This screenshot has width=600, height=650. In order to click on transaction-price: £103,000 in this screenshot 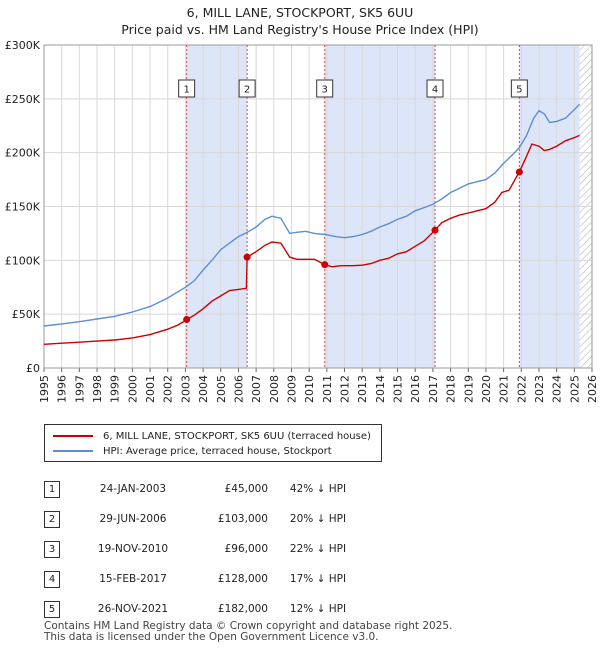, I will do `click(242, 519)`.